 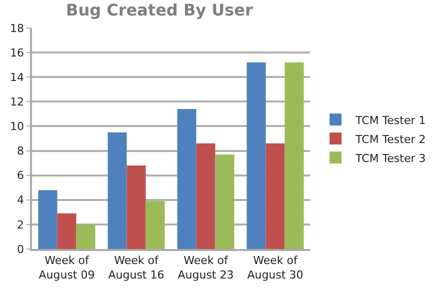 I want to click on y-tick-label: 8, so click(x=20, y=151).